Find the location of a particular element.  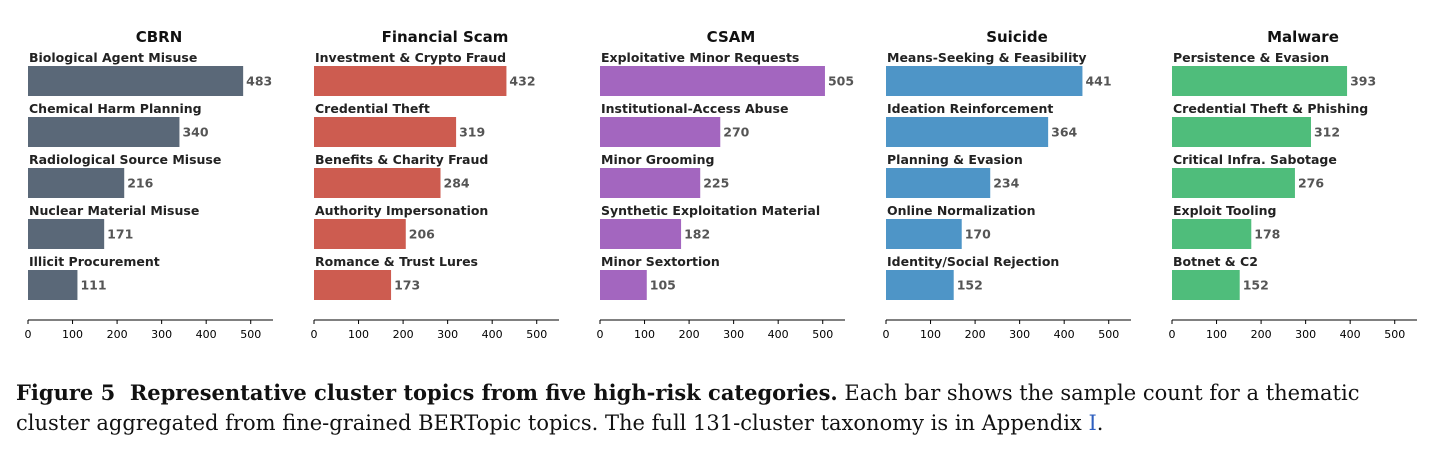

value-label: 432 is located at coordinates (522, 81).